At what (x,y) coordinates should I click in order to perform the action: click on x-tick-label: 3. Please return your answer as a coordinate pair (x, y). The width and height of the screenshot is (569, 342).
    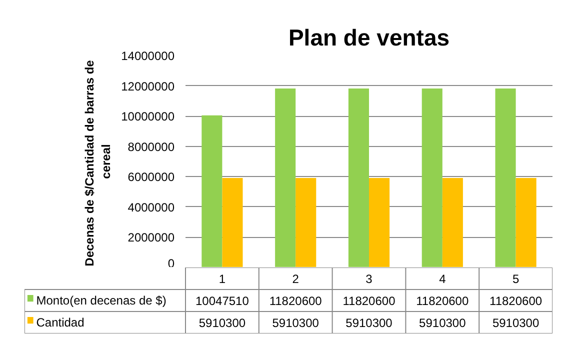
    Looking at the image, I should click on (369, 279).